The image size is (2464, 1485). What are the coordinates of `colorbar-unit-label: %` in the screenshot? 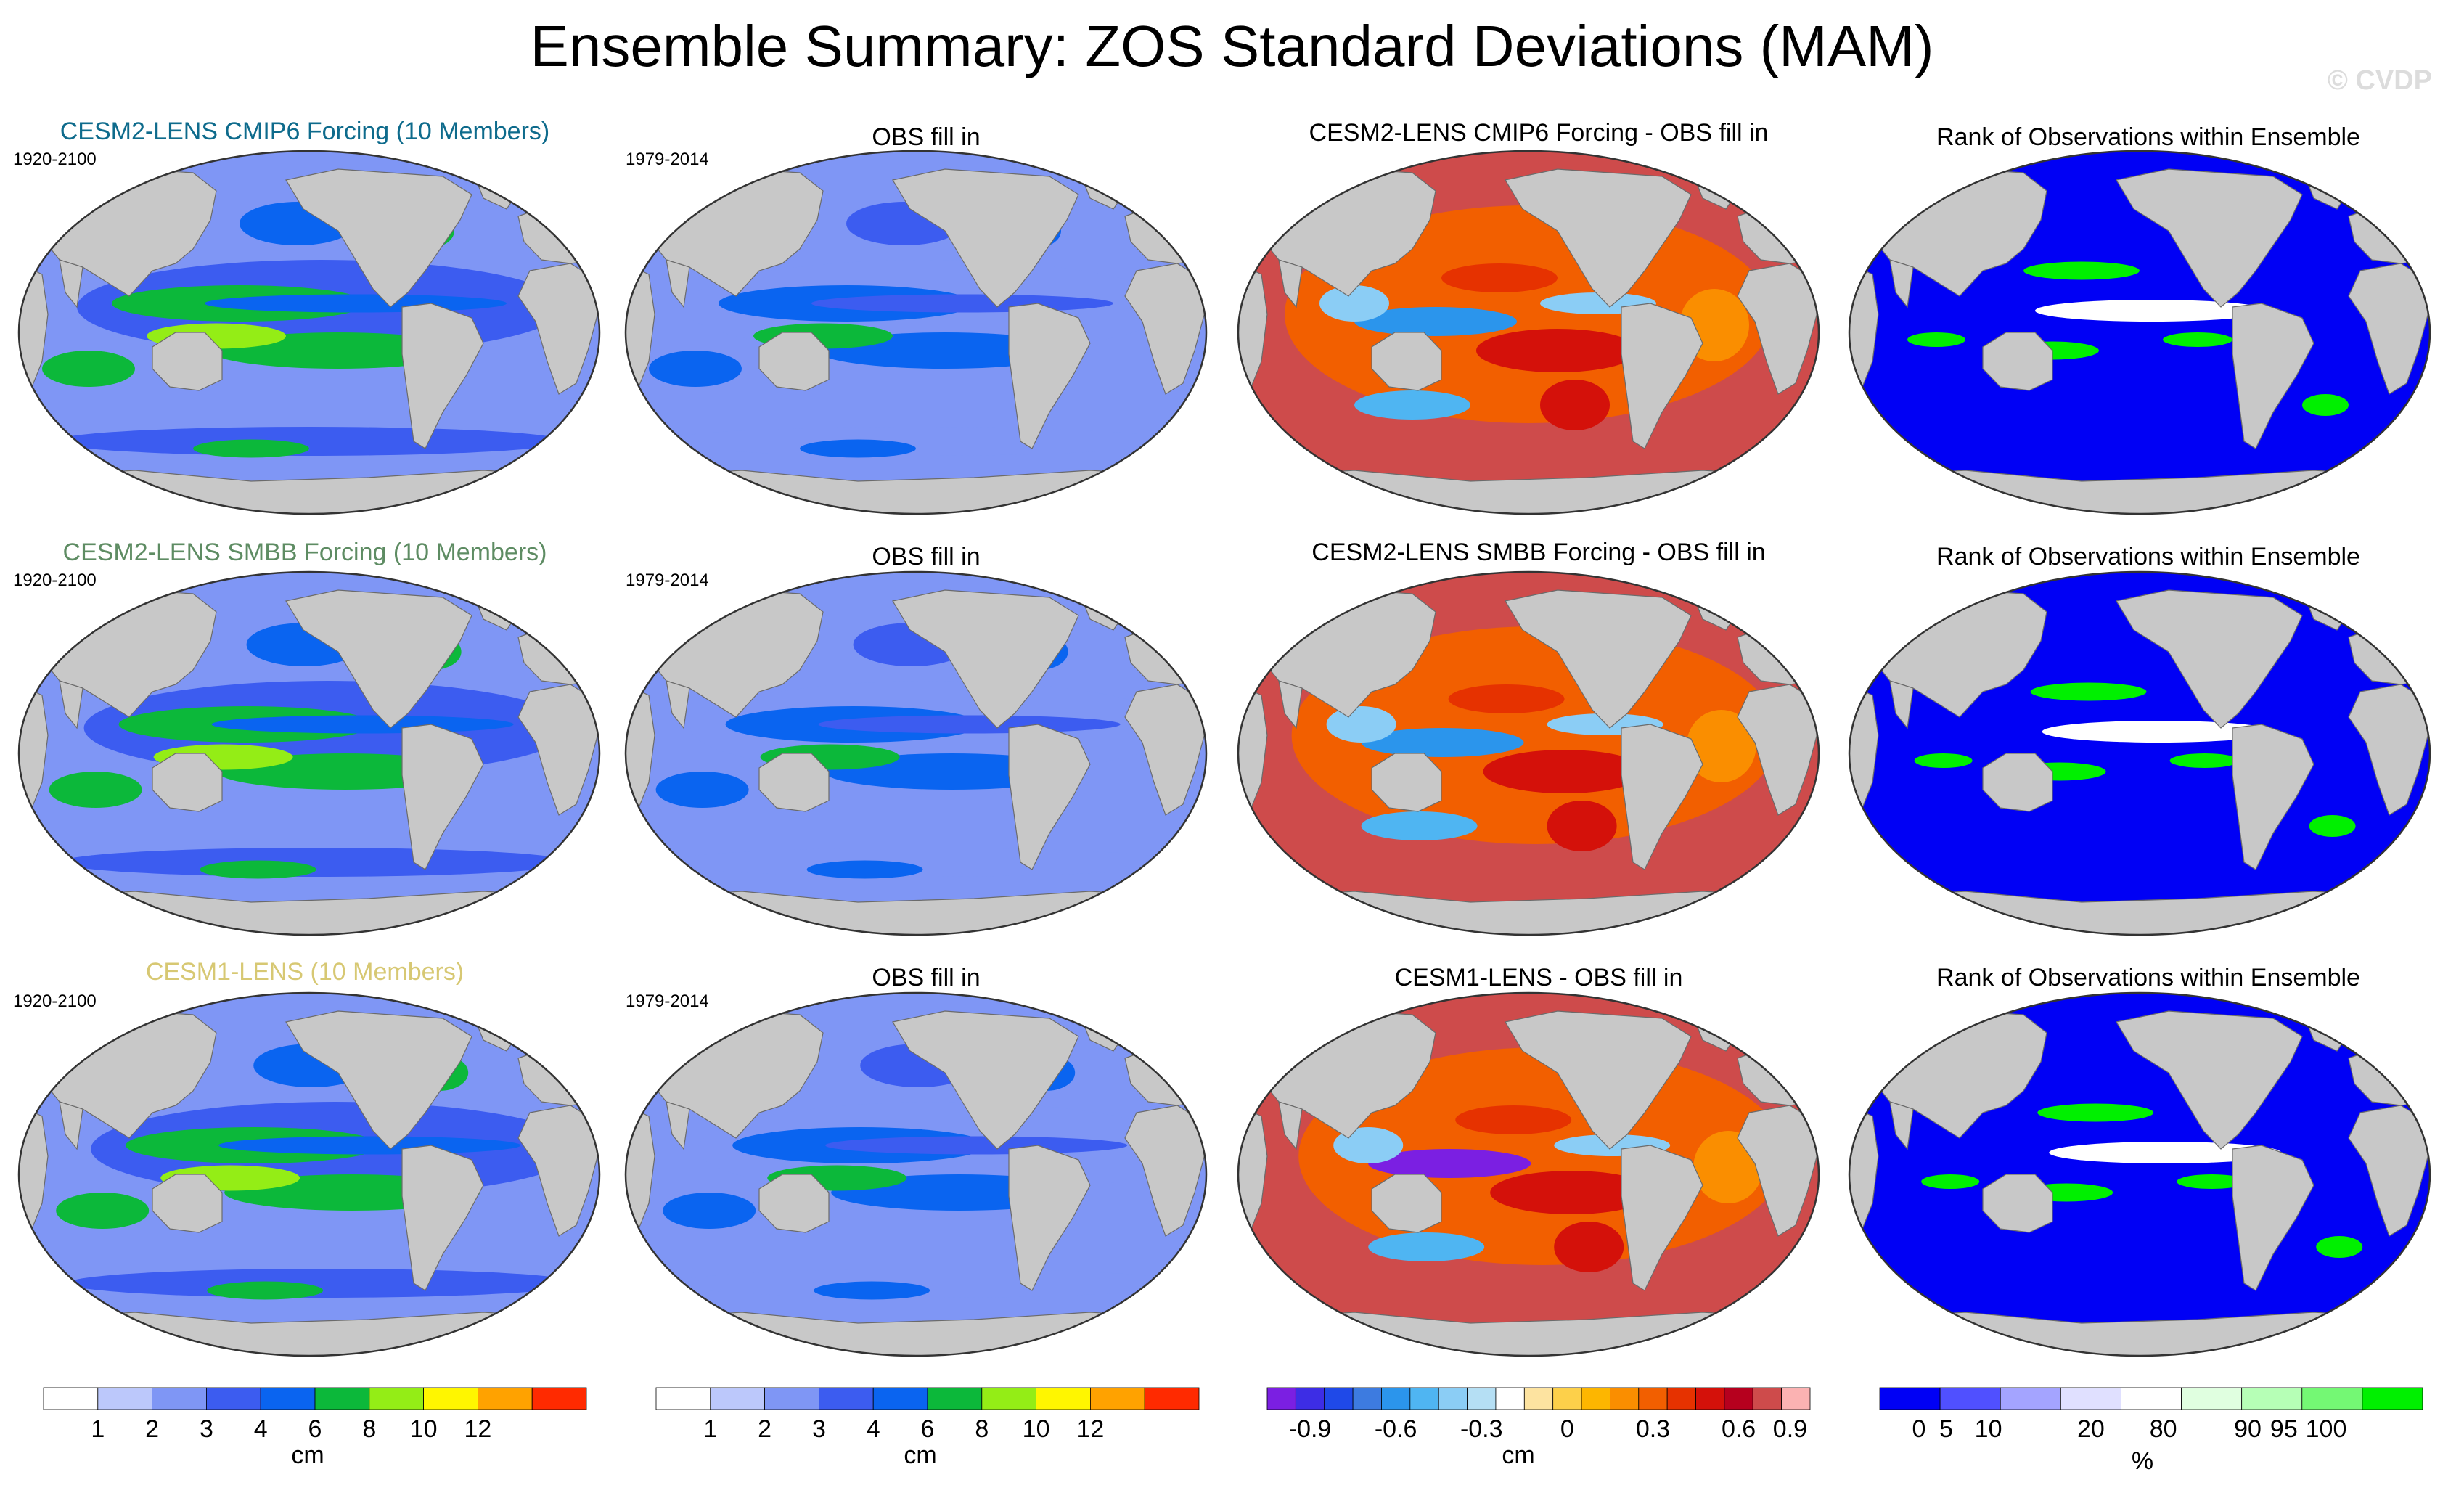 It's located at (2142, 1461).